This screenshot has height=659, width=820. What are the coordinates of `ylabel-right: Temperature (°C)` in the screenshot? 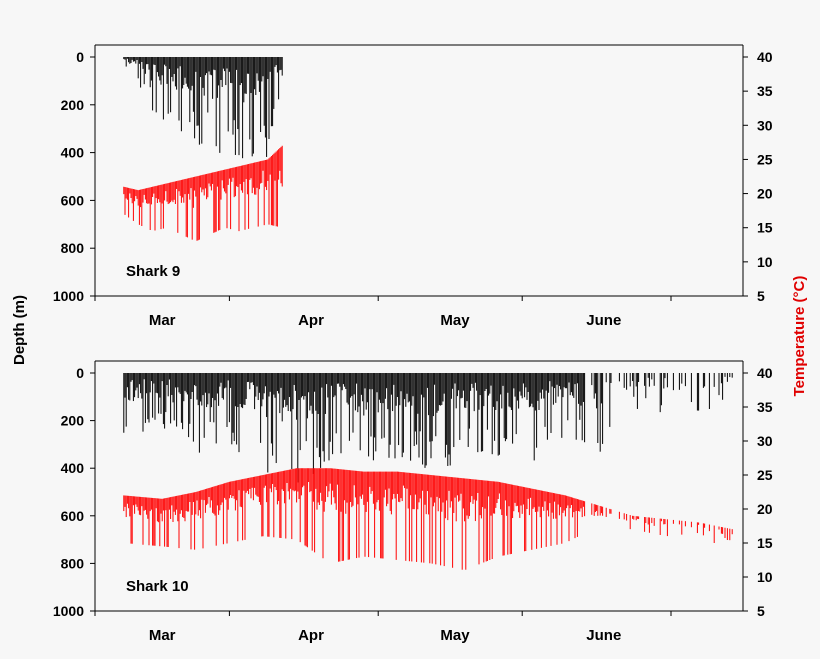 It's located at (799, 336).